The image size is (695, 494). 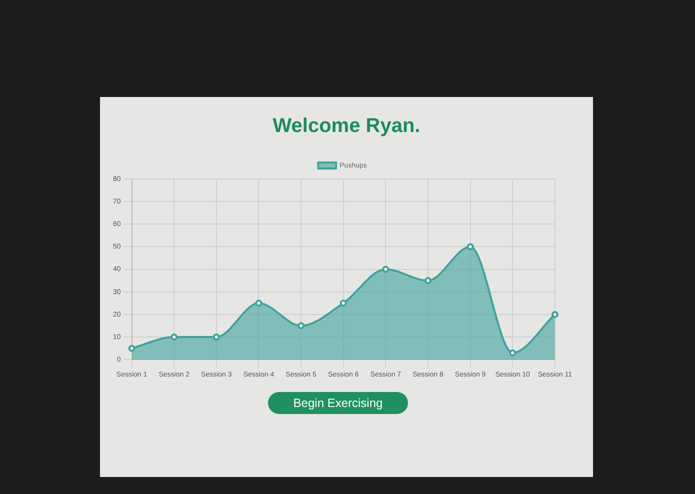 I want to click on begin-button: Begin Exercising, so click(x=338, y=403).